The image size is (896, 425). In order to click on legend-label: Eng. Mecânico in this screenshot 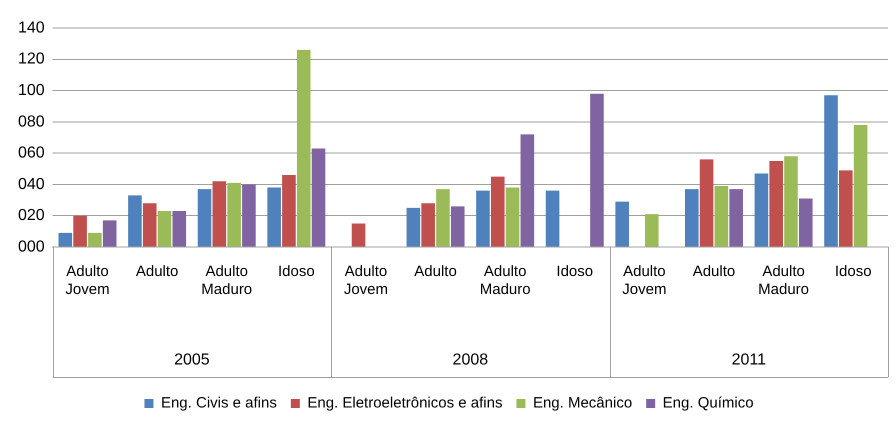, I will do `click(582, 403)`.